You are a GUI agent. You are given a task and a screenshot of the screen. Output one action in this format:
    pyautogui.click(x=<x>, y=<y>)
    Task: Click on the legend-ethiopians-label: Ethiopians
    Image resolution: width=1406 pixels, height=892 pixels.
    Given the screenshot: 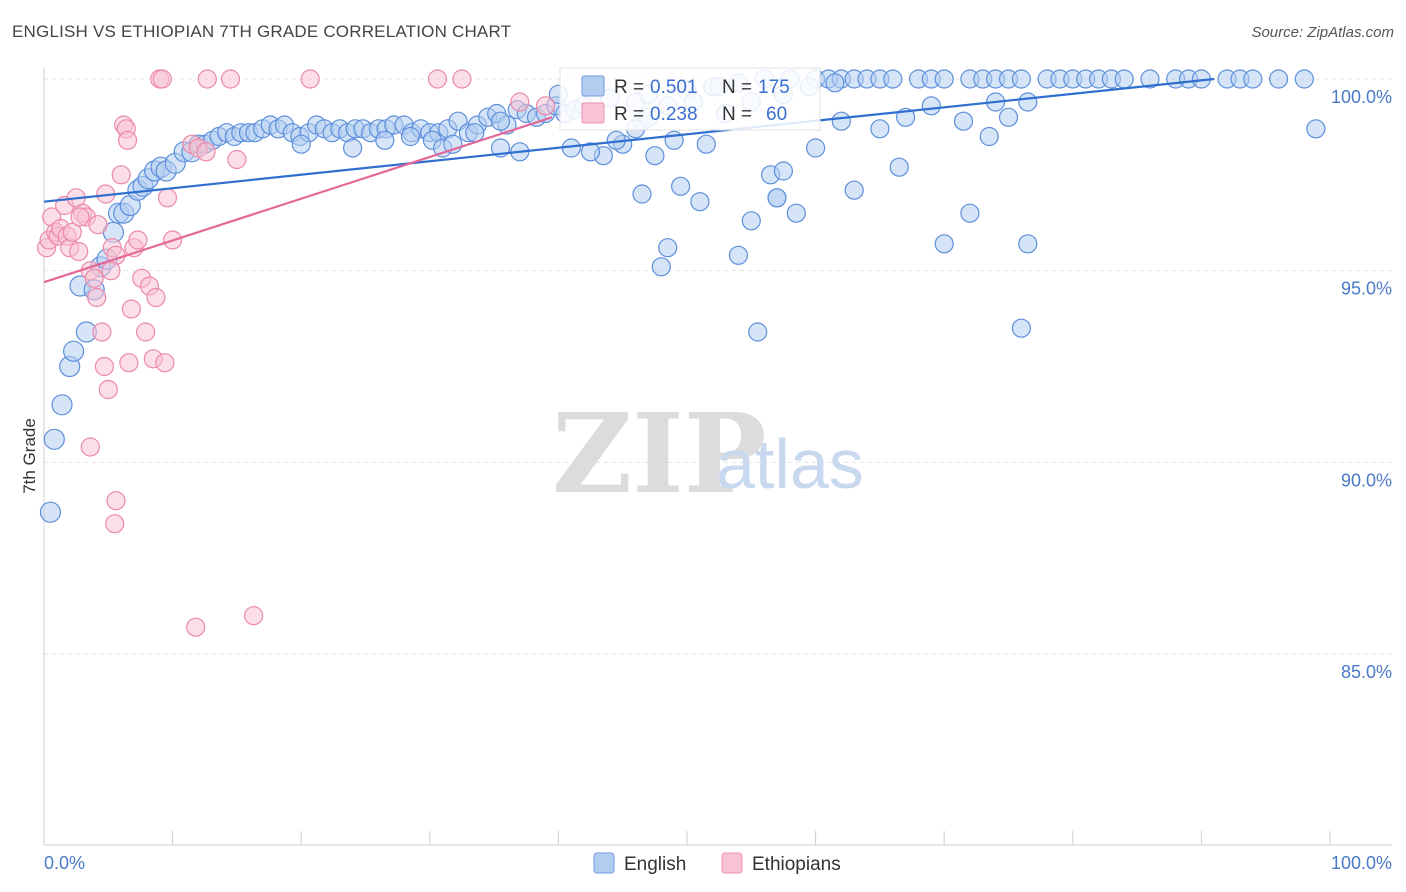 What is the action you would take?
    pyautogui.click(x=796, y=864)
    